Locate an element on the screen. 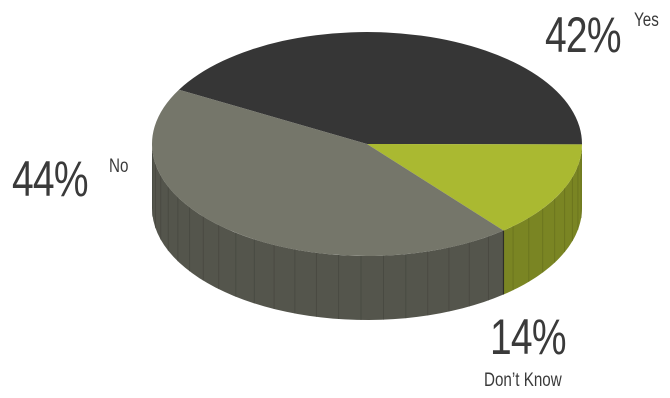  slice-category-label: No is located at coordinates (119, 166).